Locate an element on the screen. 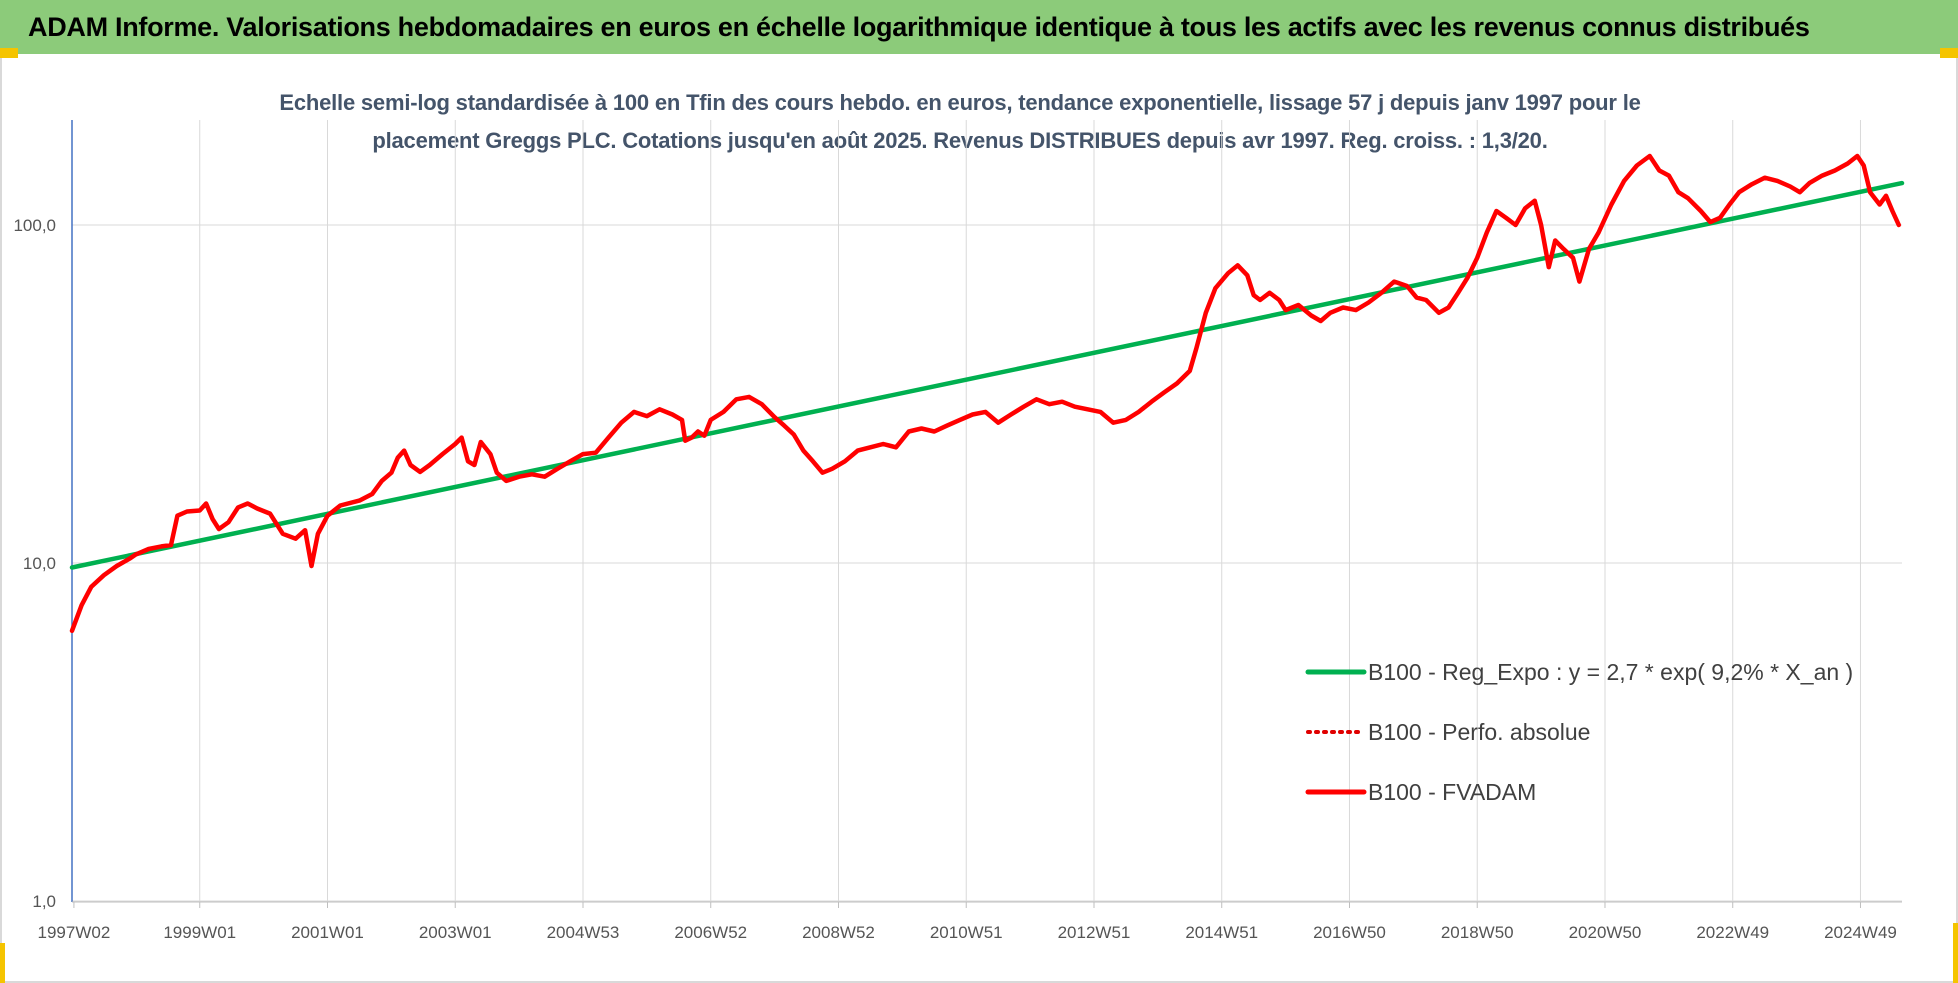  corner-mark-top-right is located at coordinates (1949, 53).